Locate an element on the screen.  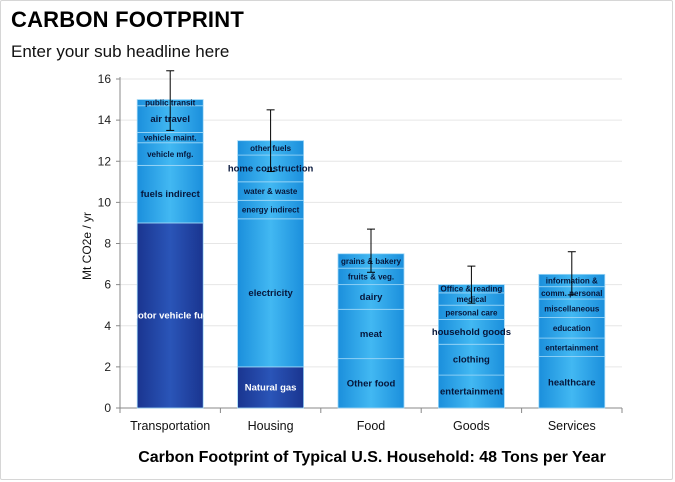
y-tick-label: 4 is located at coordinates (107, 326).